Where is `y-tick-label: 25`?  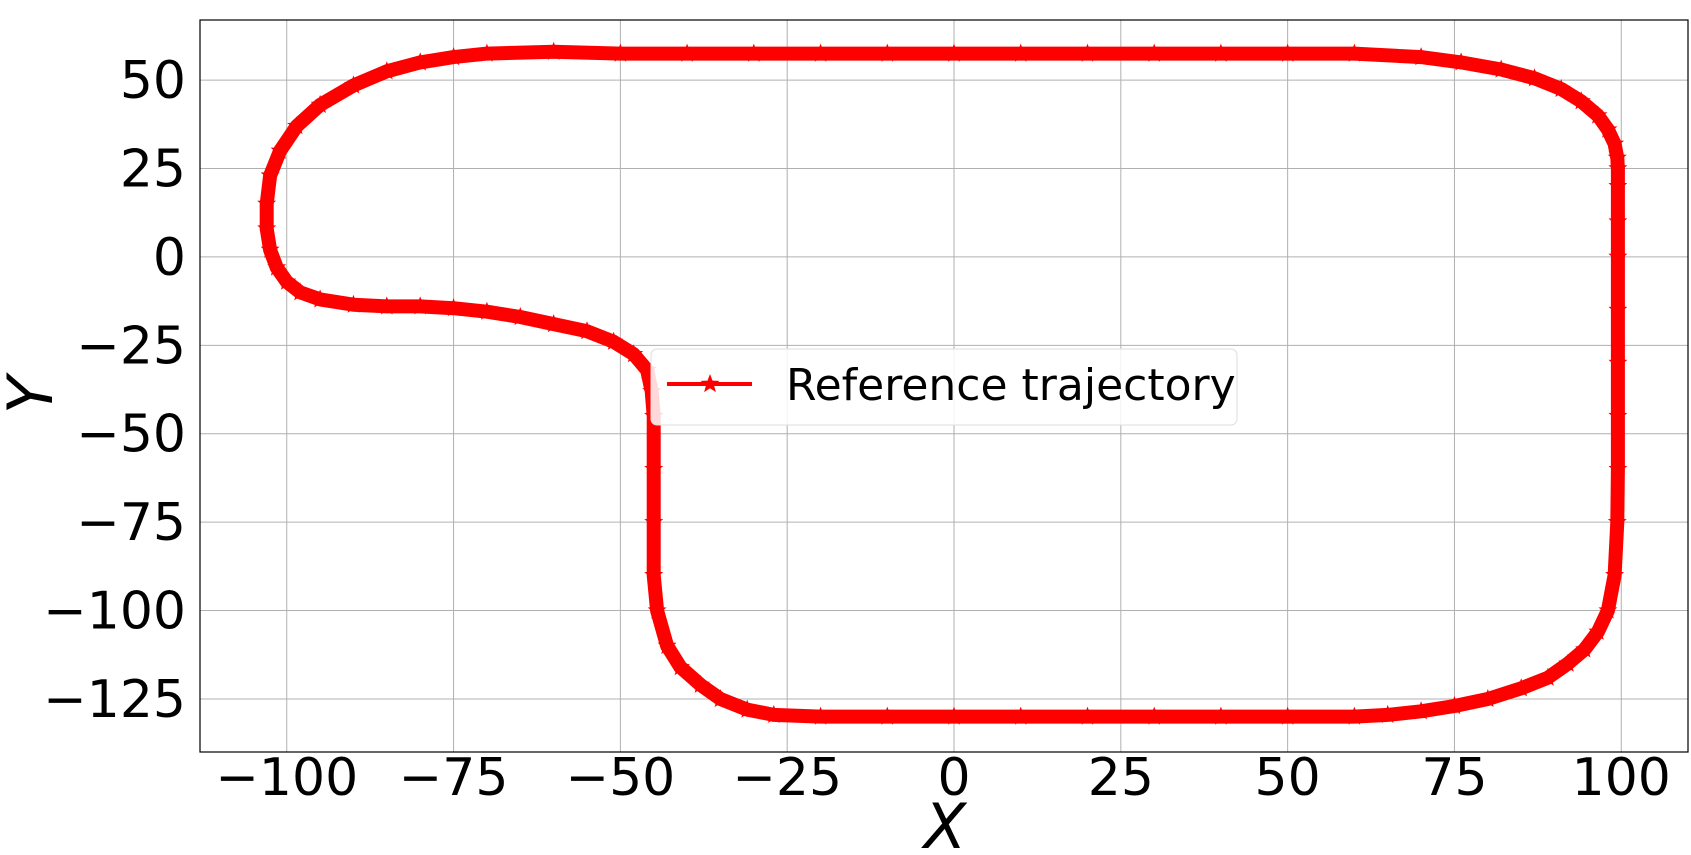
y-tick-label: 25 is located at coordinates (153, 170).